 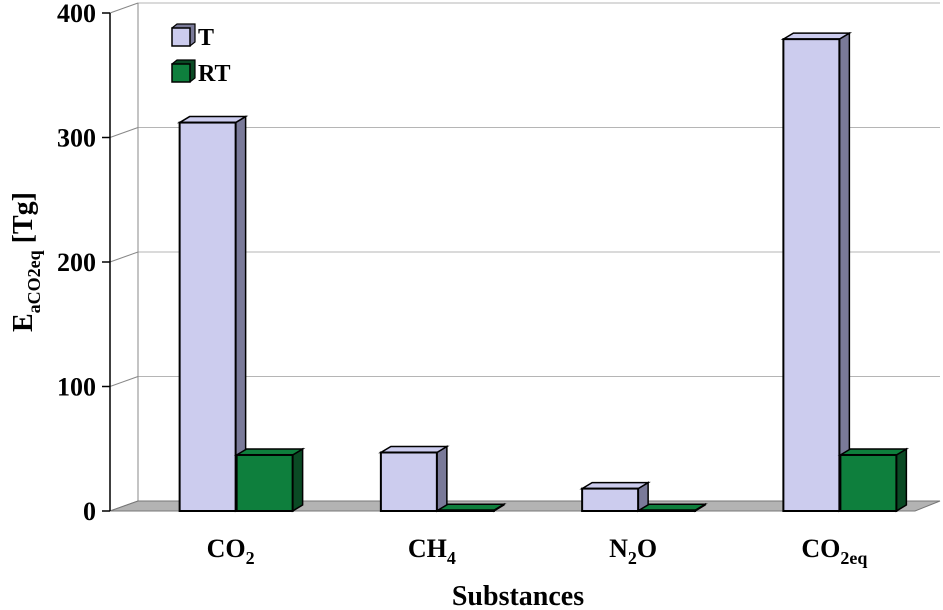 I want to click on x-tick-label: CO2eq, so click(x=834, y=551).